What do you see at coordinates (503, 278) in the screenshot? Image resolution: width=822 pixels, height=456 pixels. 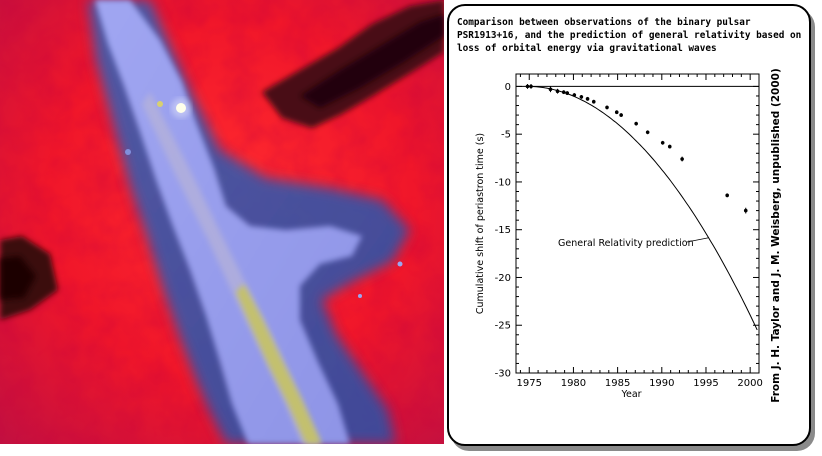 I see `y-tick-label: -20` at bounding box center [503, 278].